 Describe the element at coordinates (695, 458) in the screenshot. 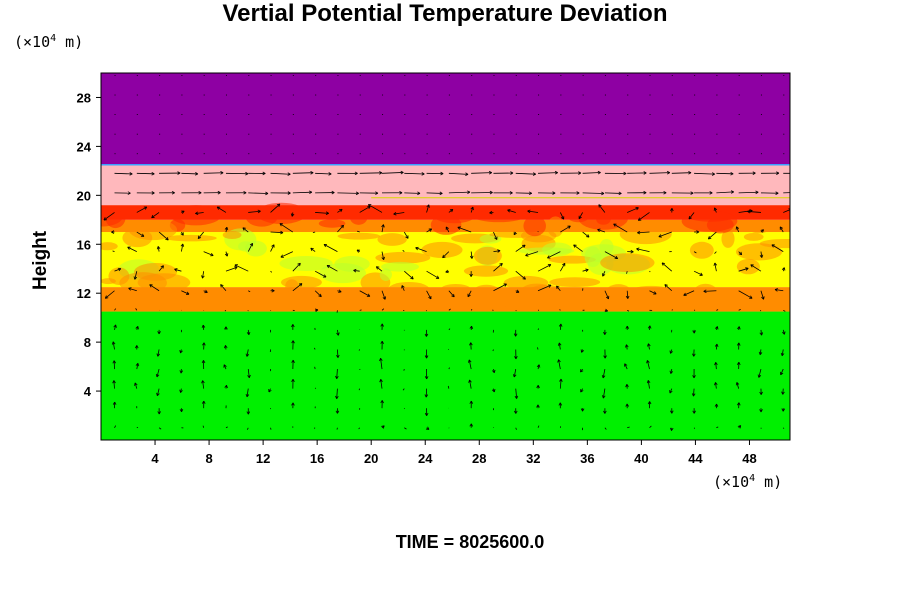

I see `x-tick-label: 44` at that location.